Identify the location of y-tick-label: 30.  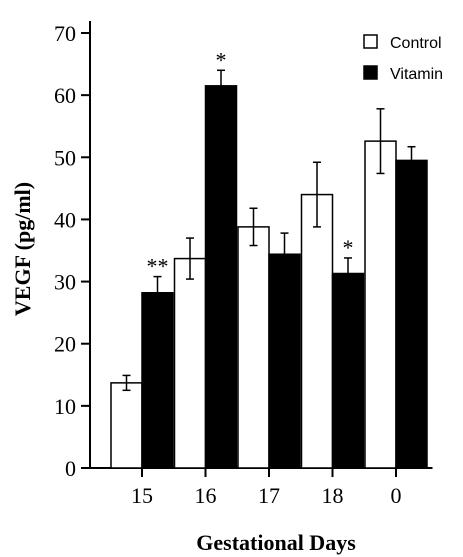
(65, 282).